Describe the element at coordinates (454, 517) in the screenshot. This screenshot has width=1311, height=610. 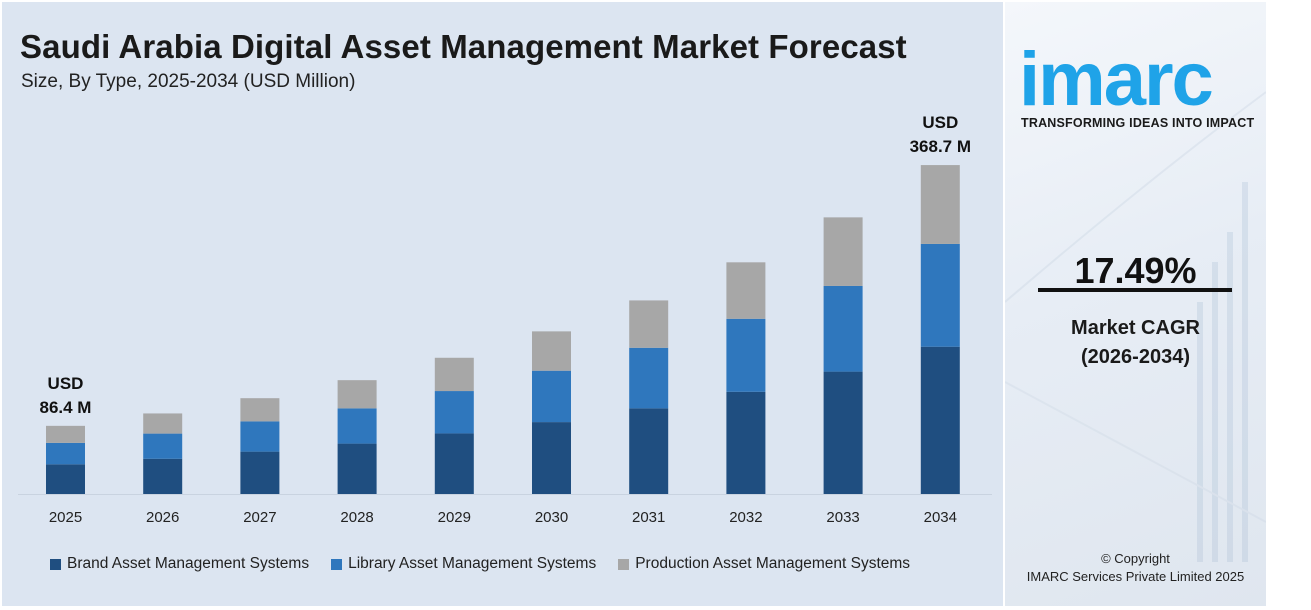
I see `x-tick-label-2029: 2029` at that location.